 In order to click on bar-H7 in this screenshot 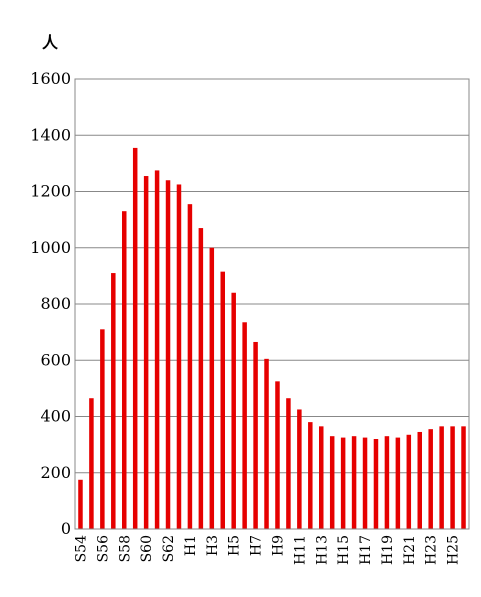, I will do `click(255, 435)`.